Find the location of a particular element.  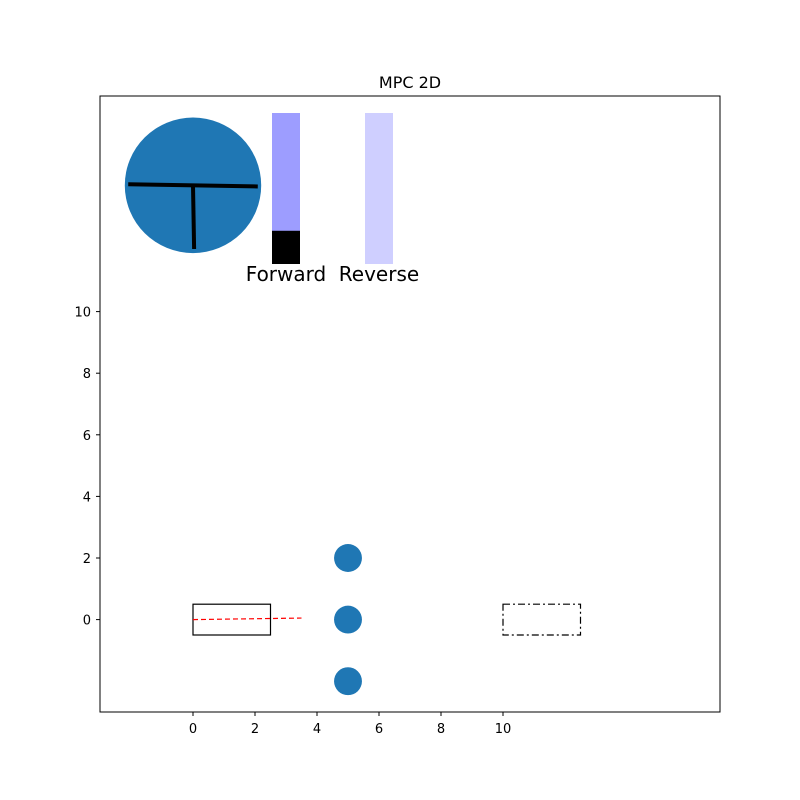

x-tick-label-3: 6 is located at coordinates (379, 729).